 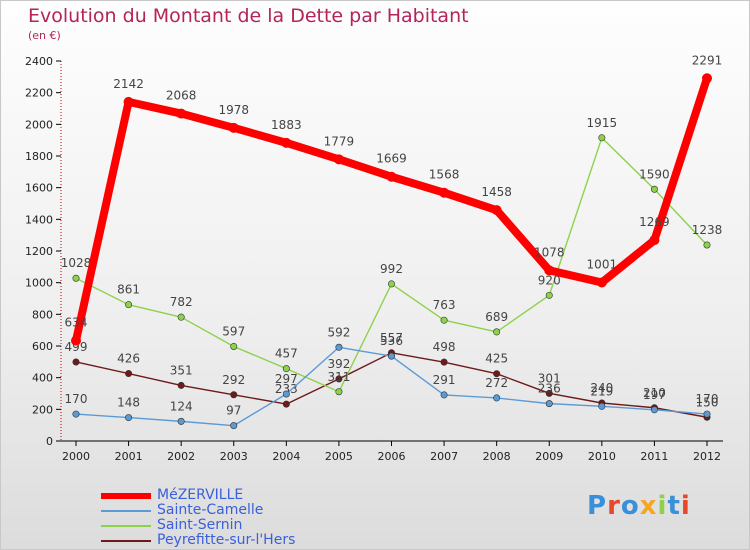 I want to click on data-label: 150, so click(x=707, y=402).